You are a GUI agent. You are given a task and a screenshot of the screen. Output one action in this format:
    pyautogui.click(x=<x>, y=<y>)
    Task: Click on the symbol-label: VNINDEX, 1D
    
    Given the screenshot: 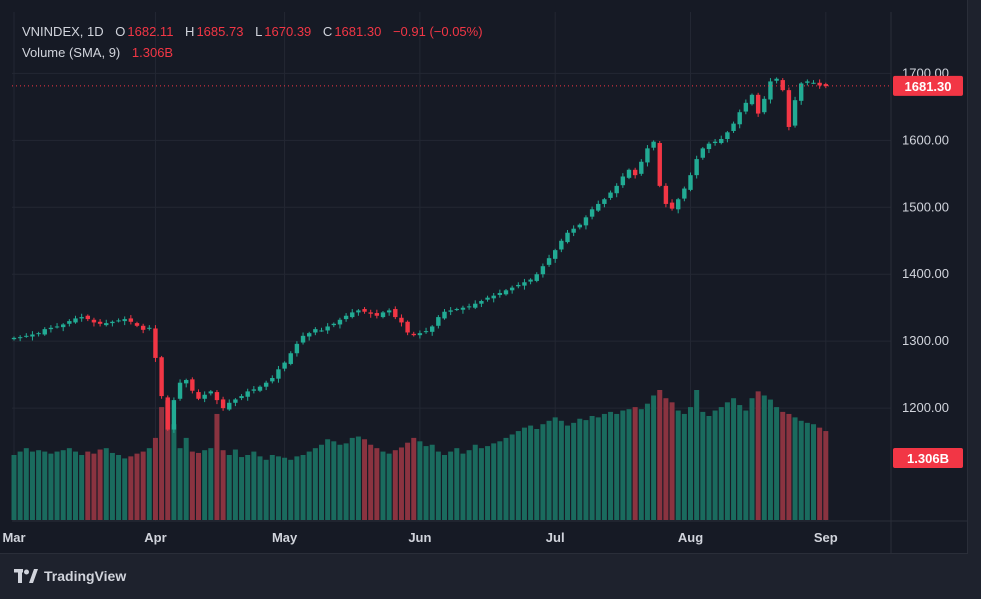 What is the action you would take?
    pyautogui.click(x=63, y=31)
    